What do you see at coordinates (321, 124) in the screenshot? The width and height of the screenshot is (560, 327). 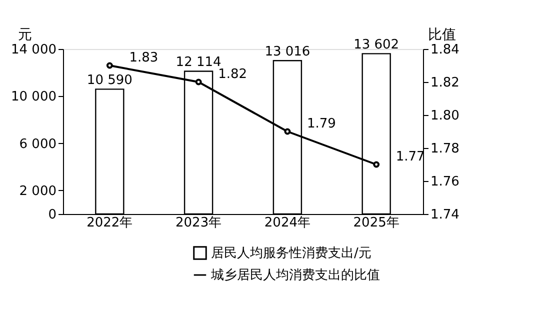 I see `data-label: 1.79` at bounding box center [321, 124].